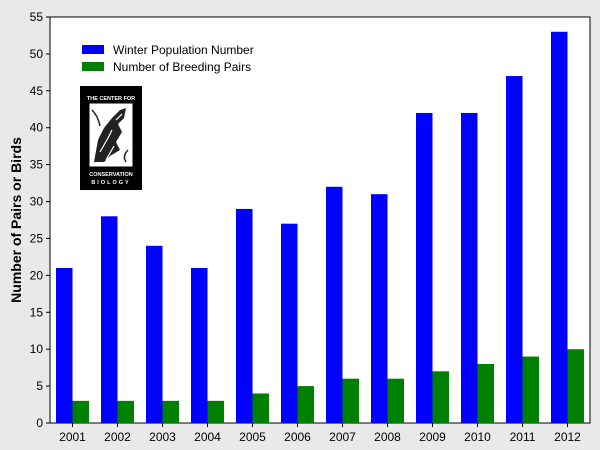 The image size is (600, 450). What do you see at coordinates (342, 437) in the screenshot?
I see `x-tick-label: 2007` at bounding box center [342, 437].